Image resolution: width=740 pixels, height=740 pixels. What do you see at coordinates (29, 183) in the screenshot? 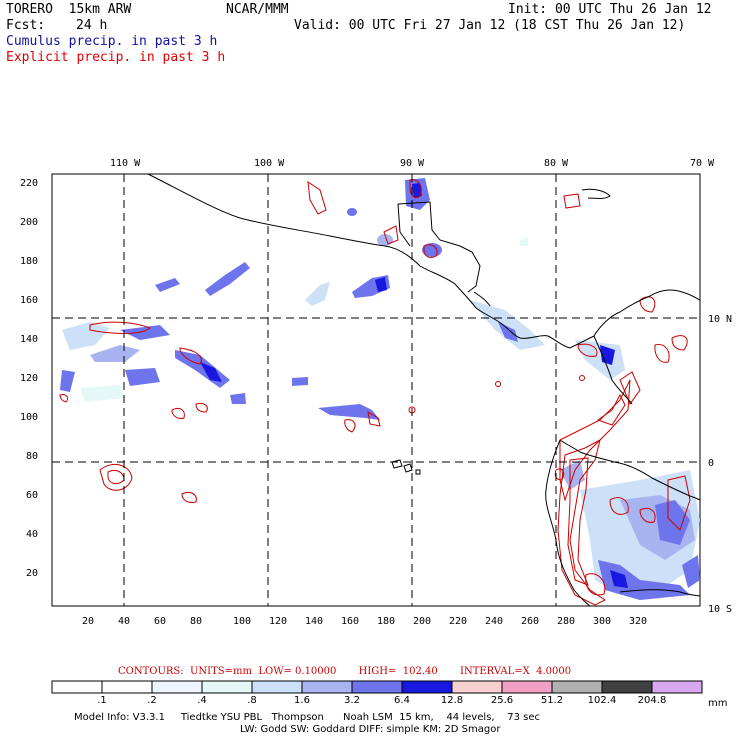
I see `y-tick: 220` at bounding box center [29, 183].